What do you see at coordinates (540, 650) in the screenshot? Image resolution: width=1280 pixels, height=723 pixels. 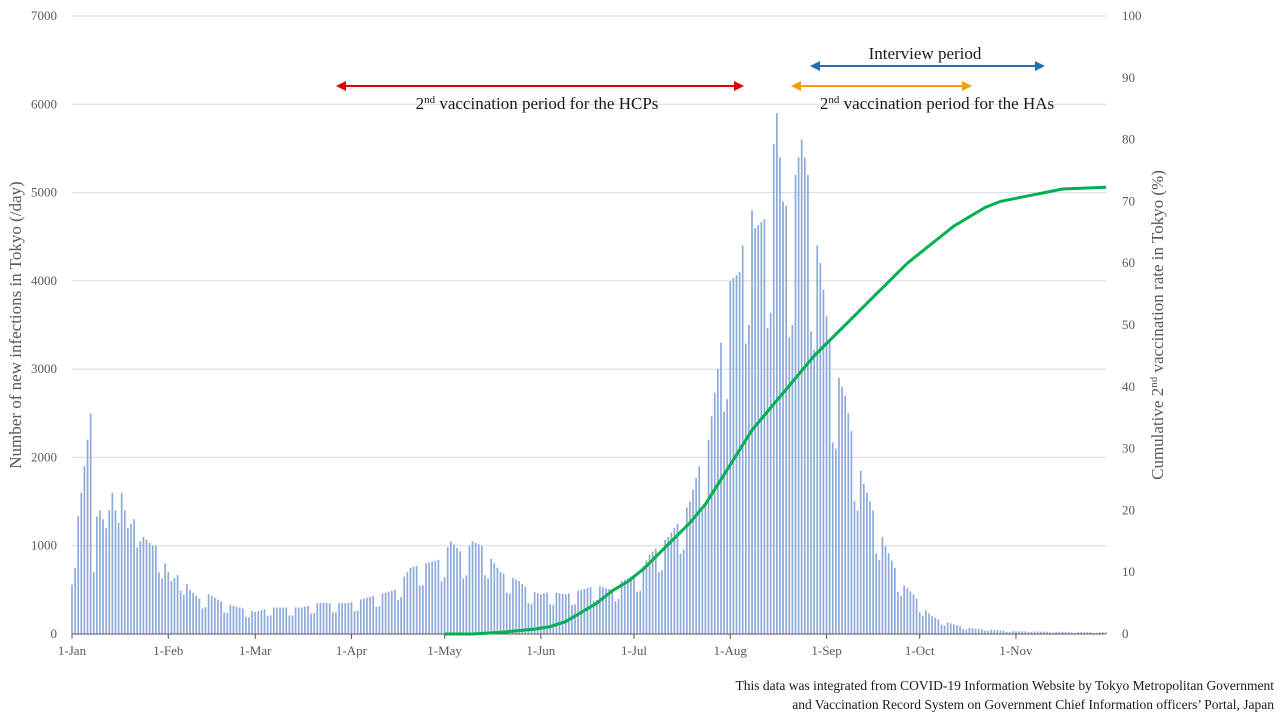 I see `x-tick-label: 1-Jun` at bounding box center [540, 650].